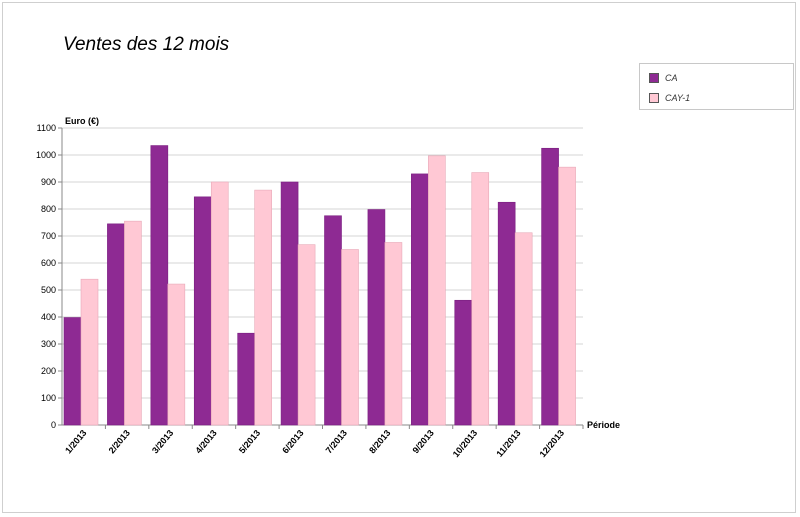 Image resolution: width=800 pixels, height=517 pixels. Describe the element at coordinates (205, 442) in the screenshot. I see `x-tick-label: 4/2013` at that location.